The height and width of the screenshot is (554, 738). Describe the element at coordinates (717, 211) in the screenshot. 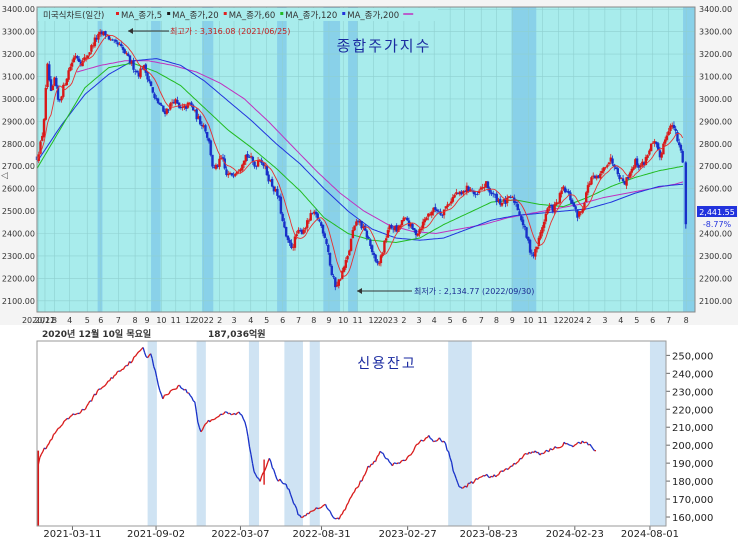

I see `last-price-tag` at that location.